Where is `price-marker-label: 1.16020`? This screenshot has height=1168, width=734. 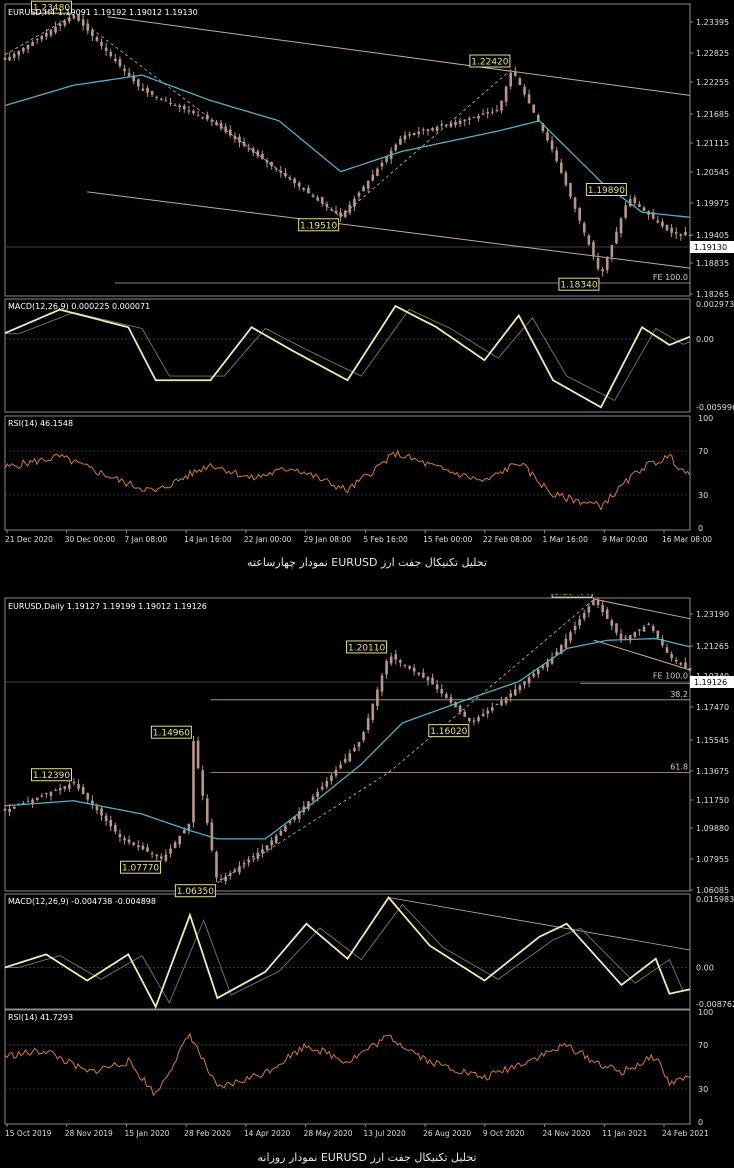
price-marker-label: 1.16020 is located at coordinates (448, 732).